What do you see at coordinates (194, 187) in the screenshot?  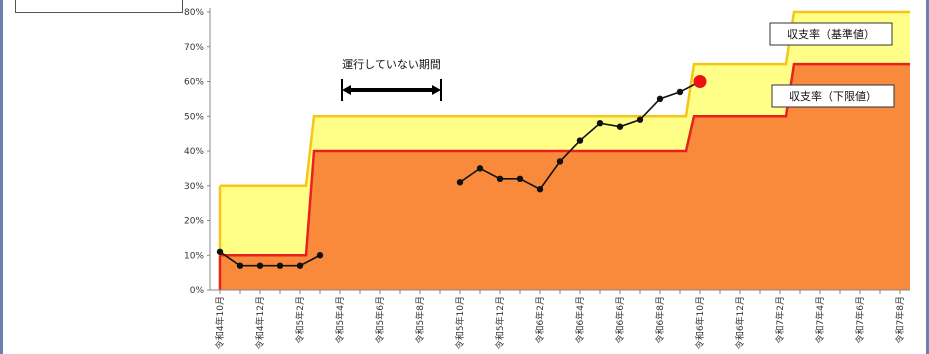 I see `y-tick-label: 30%` at bounding box center [194, 187].